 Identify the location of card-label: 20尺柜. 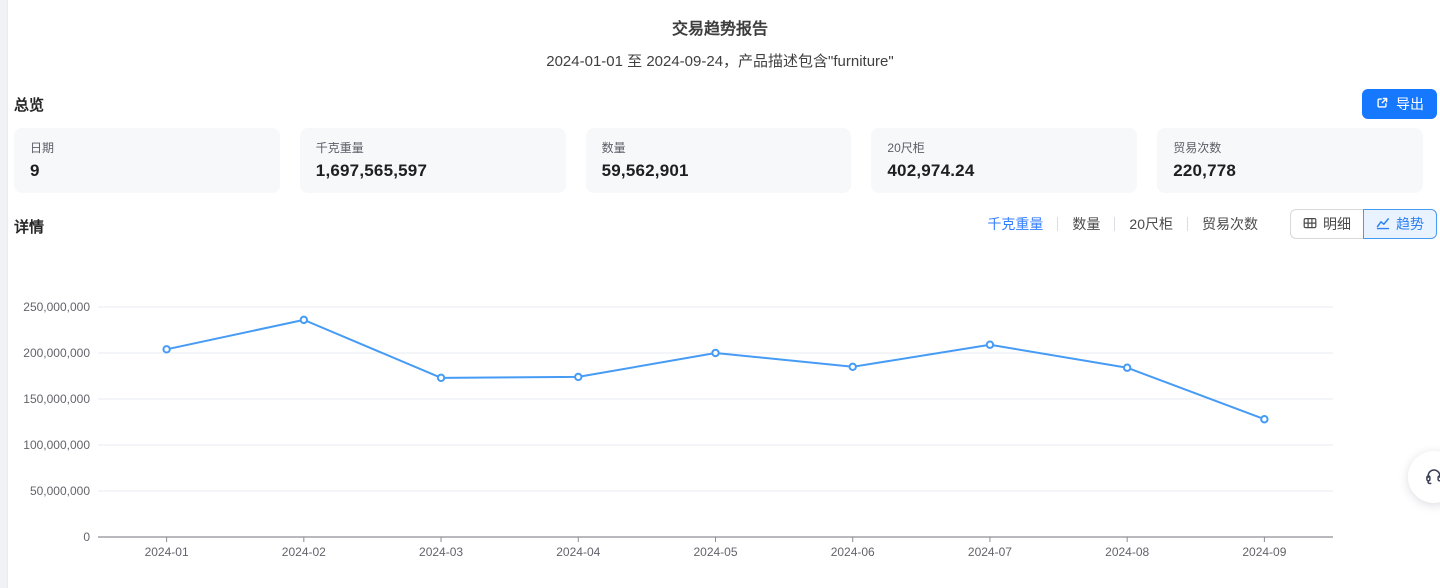
(906, 148).